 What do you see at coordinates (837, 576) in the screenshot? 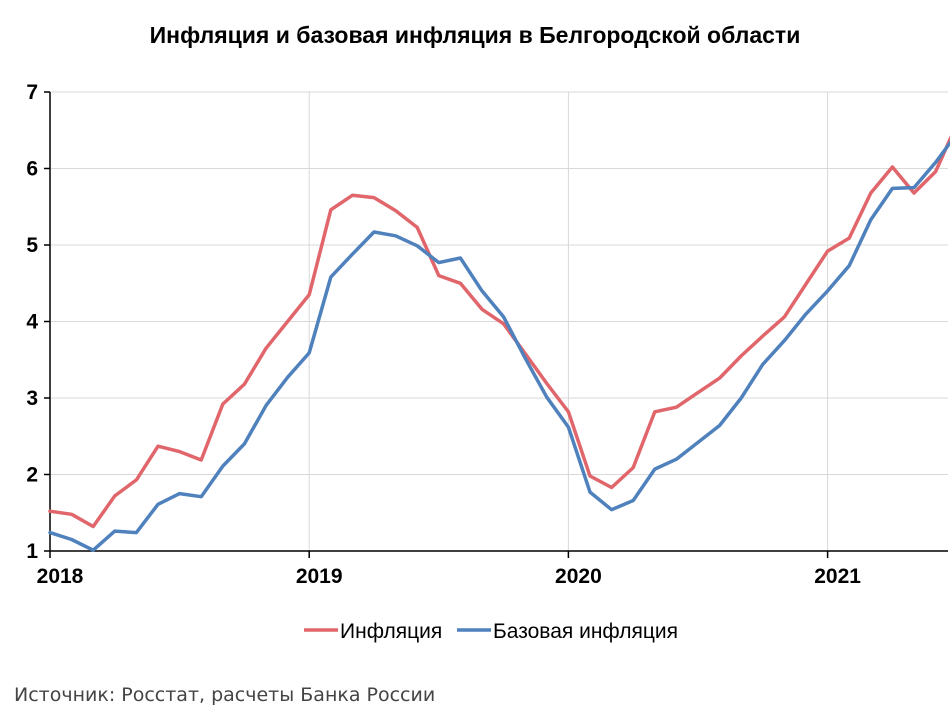
I see `x-tick-label: 2021` at bounding box center [837, 576].